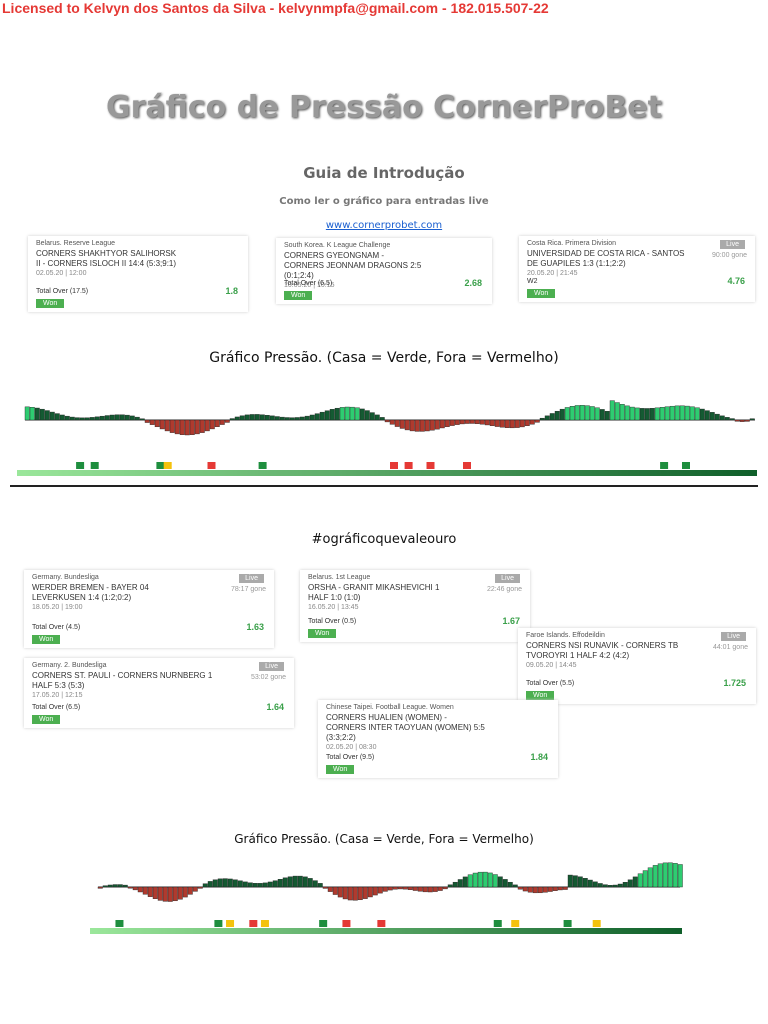  I want to click on link: www.cornerprobet.com, so click(384, 225).